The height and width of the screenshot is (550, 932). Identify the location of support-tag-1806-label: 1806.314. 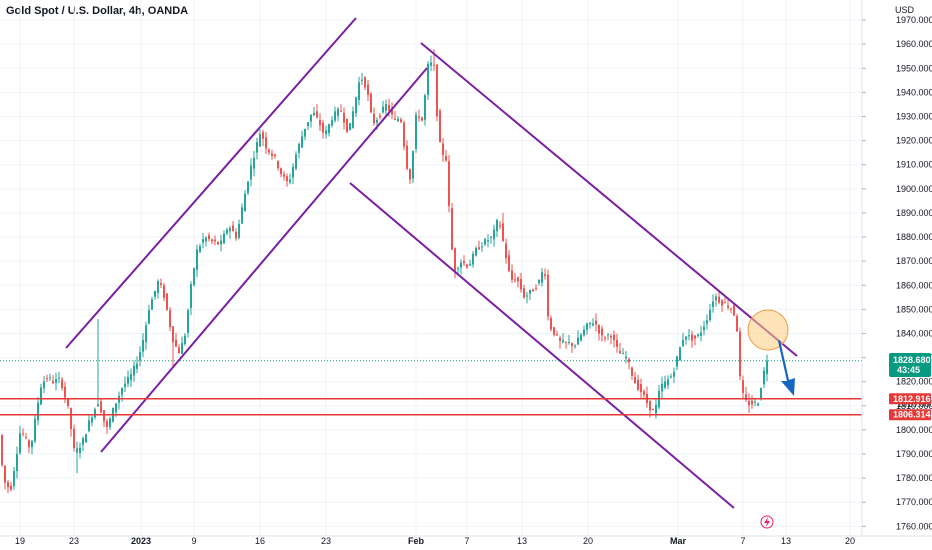
(912, 415).